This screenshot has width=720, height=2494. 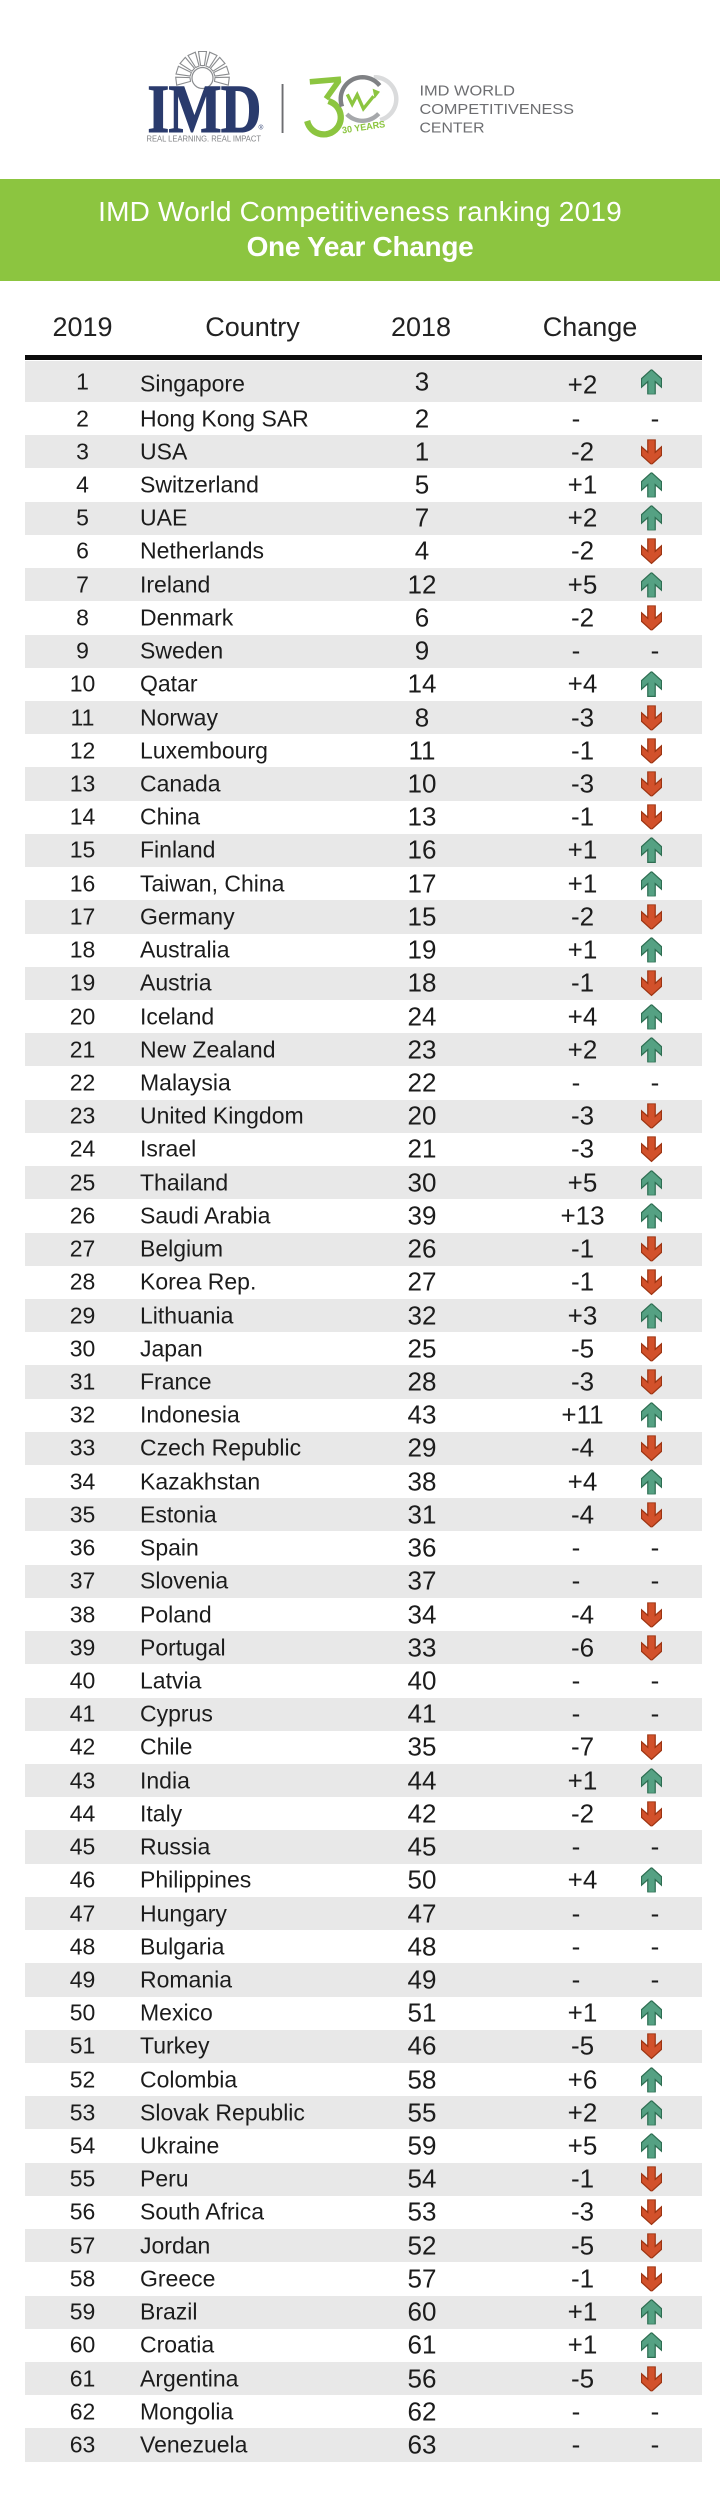 What do you see at coordinates (204, 139) in the screenshot?
I see `svg-text: REAL LEARNING. REAL IMPACT` at bounding box center [204, 139].